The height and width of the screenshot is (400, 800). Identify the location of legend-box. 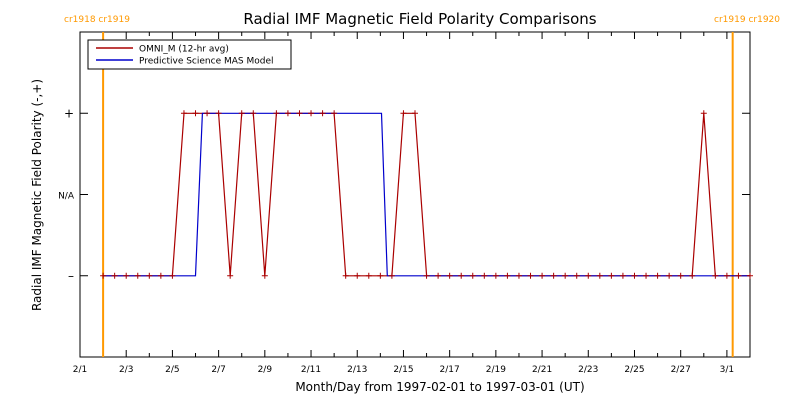
(189, 54).